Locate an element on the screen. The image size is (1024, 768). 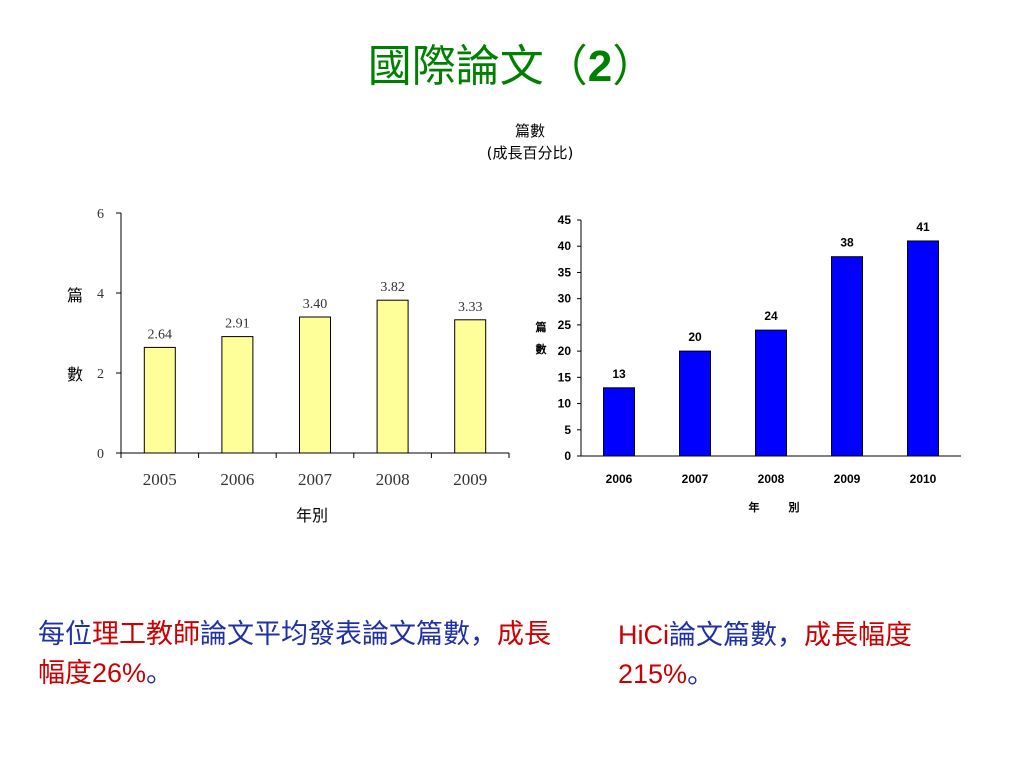
data-label: 2.64 is located at coordinates (160, 334).